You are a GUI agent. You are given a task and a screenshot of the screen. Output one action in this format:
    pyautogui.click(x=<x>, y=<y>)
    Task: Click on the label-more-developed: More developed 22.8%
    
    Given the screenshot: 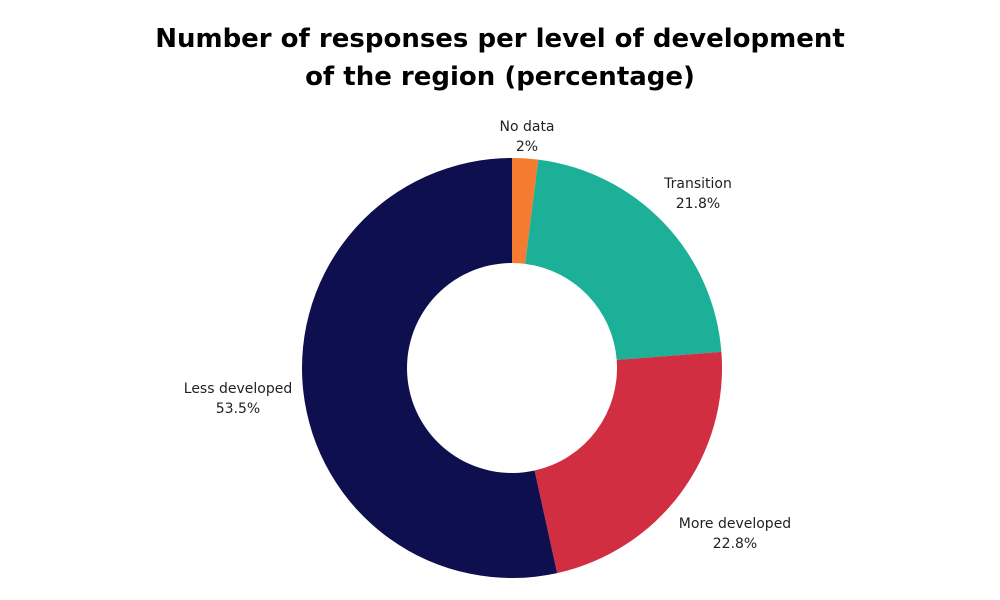 What is the action you would take?
    pyautogui.click(x=735, y=534)
    